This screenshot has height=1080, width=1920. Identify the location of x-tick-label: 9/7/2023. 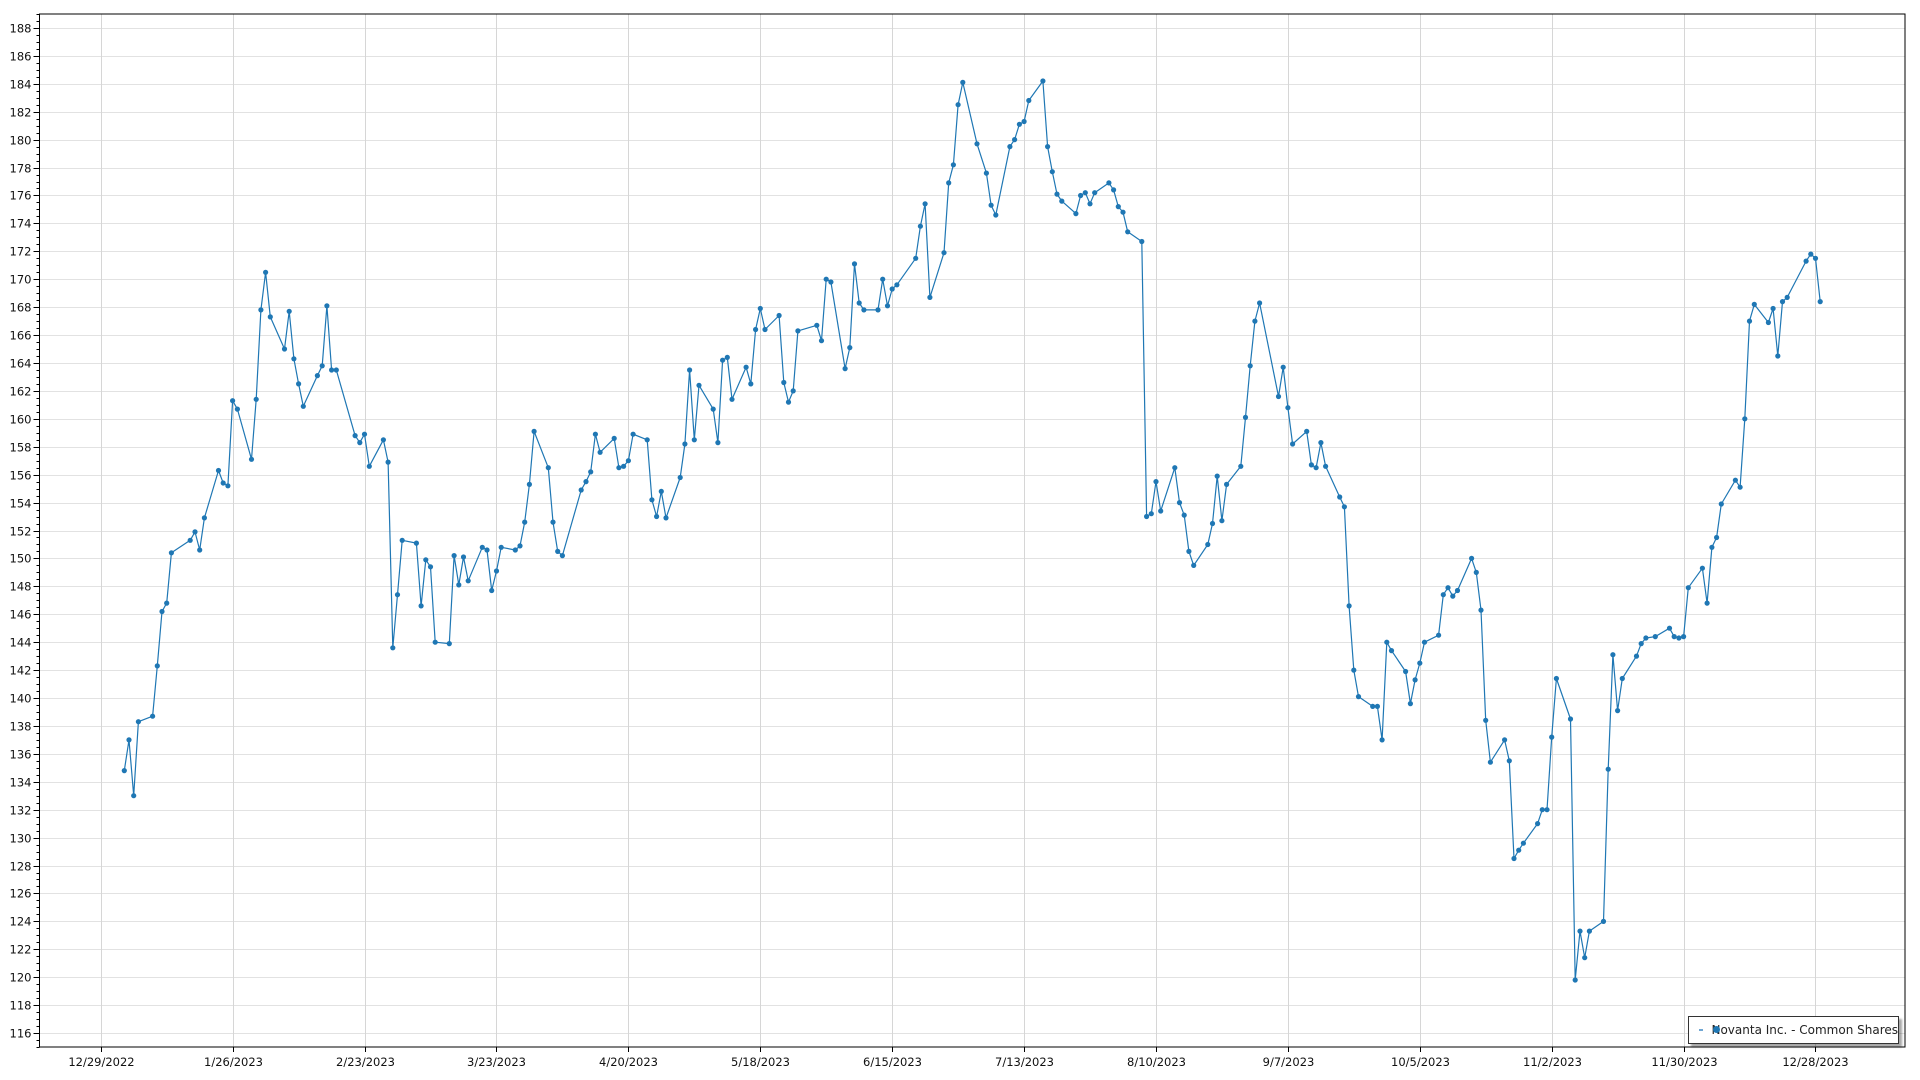
(1289, 1062).